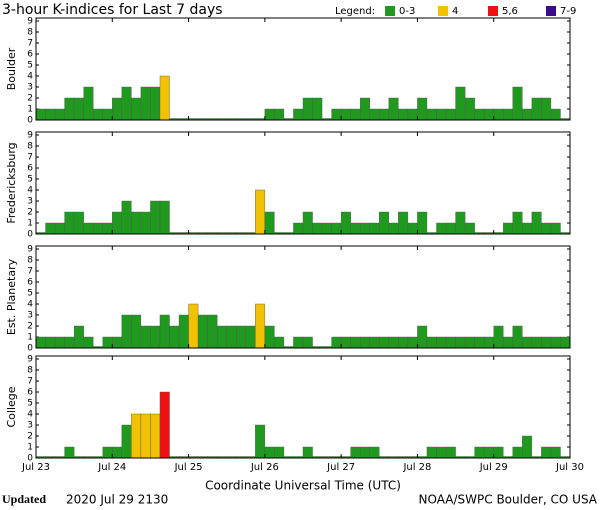  Describe the element at coordinates (11, 182) in the screenshot. I see `y-axis-label: Fredericksburg` at that location.